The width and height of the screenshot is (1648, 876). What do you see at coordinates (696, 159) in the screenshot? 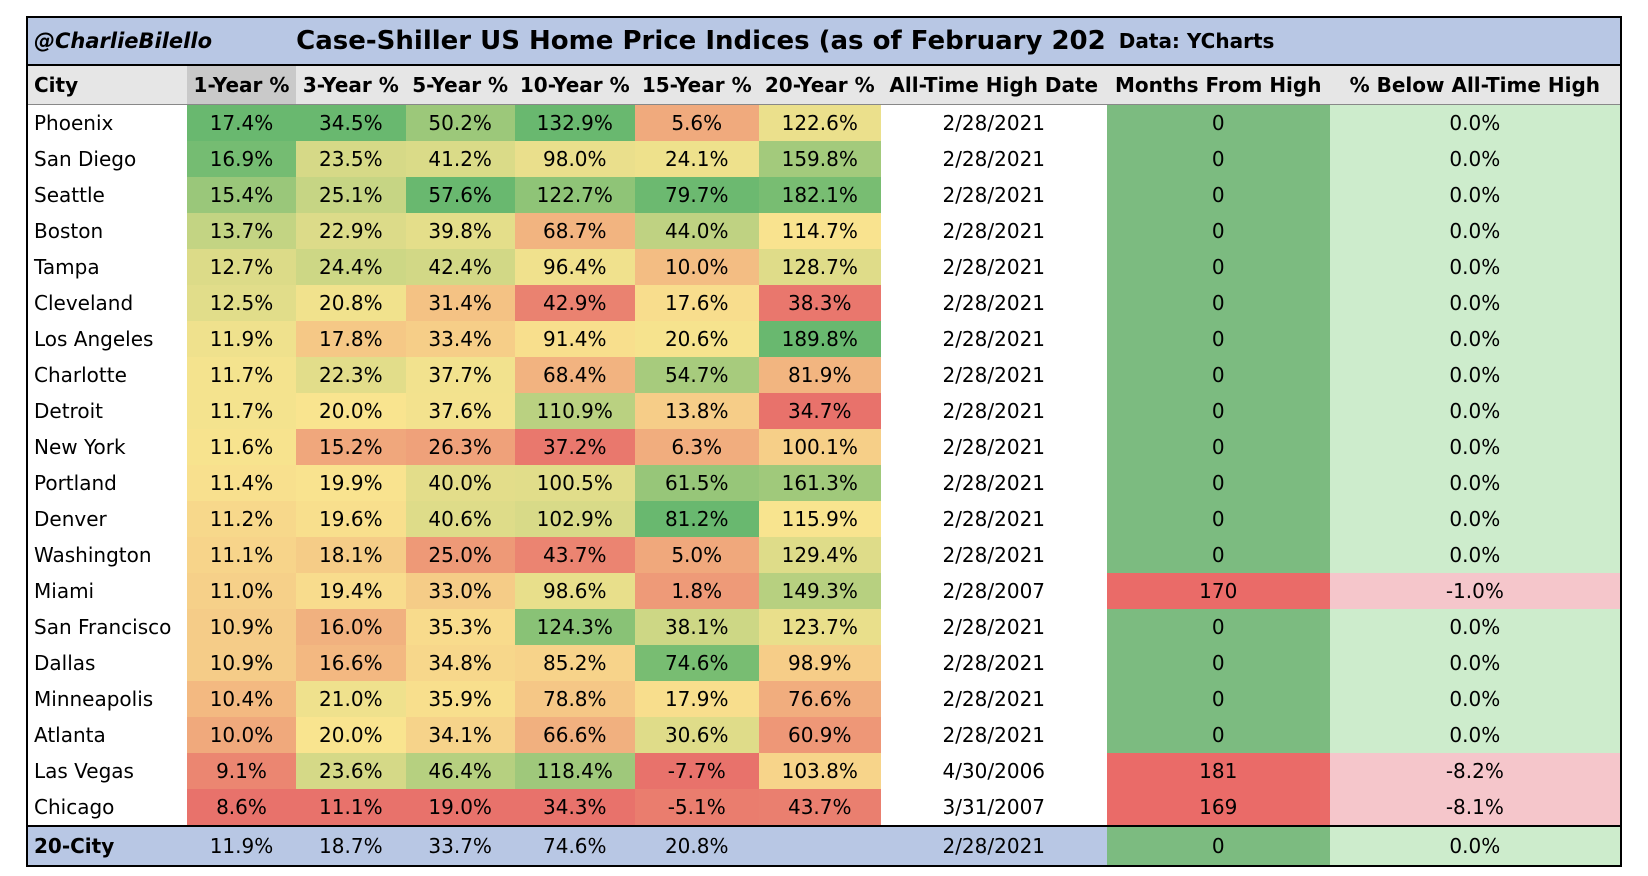
I see `change-cell-15-year: 24.1%` at bounding box center [696, 159].